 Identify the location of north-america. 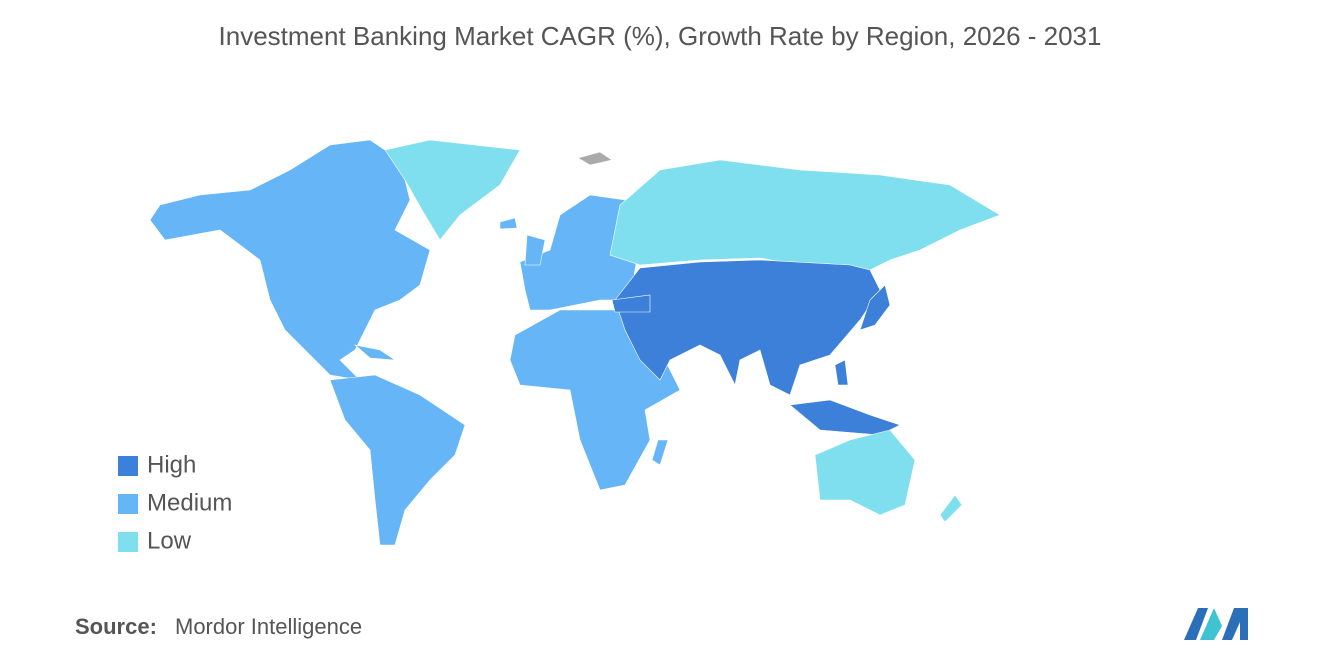
(290, 260).